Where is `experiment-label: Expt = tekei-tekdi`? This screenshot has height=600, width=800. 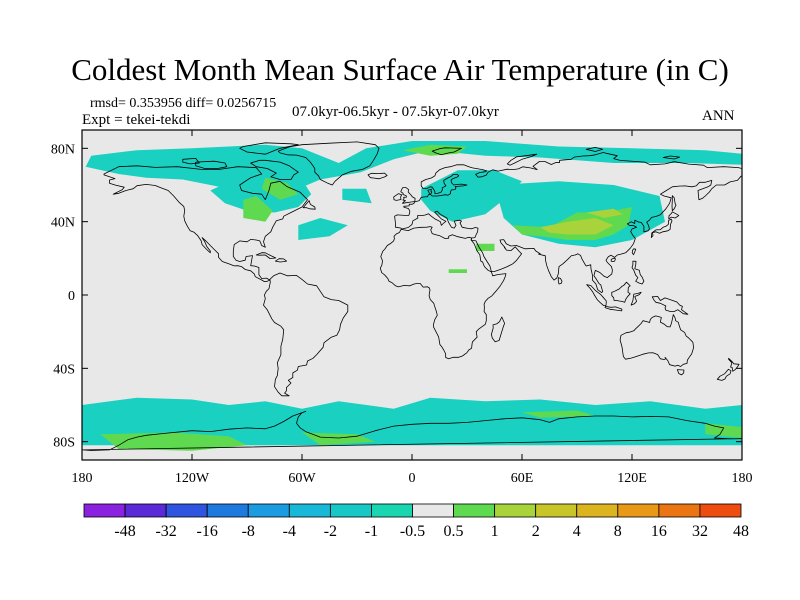 experiment-label: Expt = tekei-tekdi is located at coordinates (136, 120).